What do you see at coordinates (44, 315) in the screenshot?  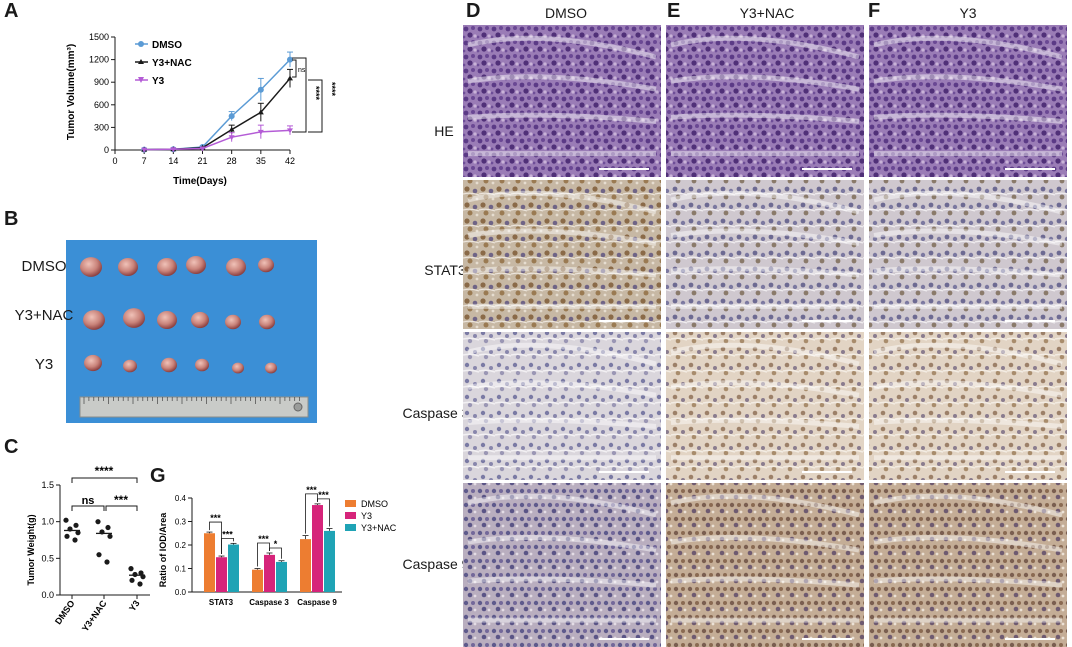 I see `photo-row-y3nac: Y3+NAC` at bounding box center [44, 315].